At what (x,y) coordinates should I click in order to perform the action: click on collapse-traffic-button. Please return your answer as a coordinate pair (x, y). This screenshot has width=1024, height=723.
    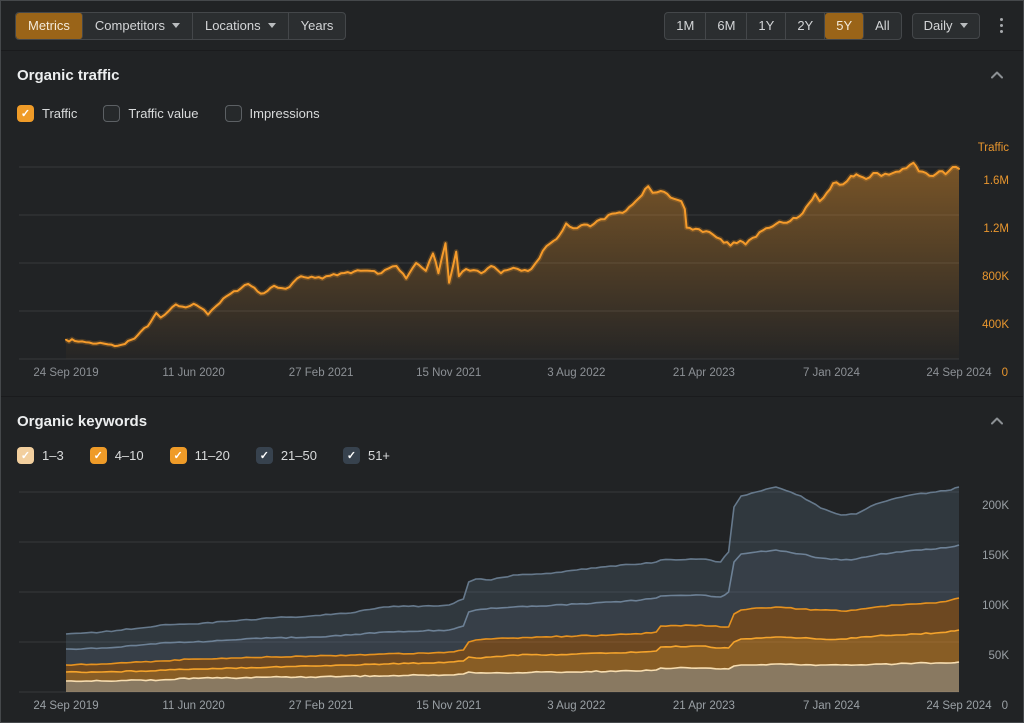
    Looking at the image, I should click on (997, 75).